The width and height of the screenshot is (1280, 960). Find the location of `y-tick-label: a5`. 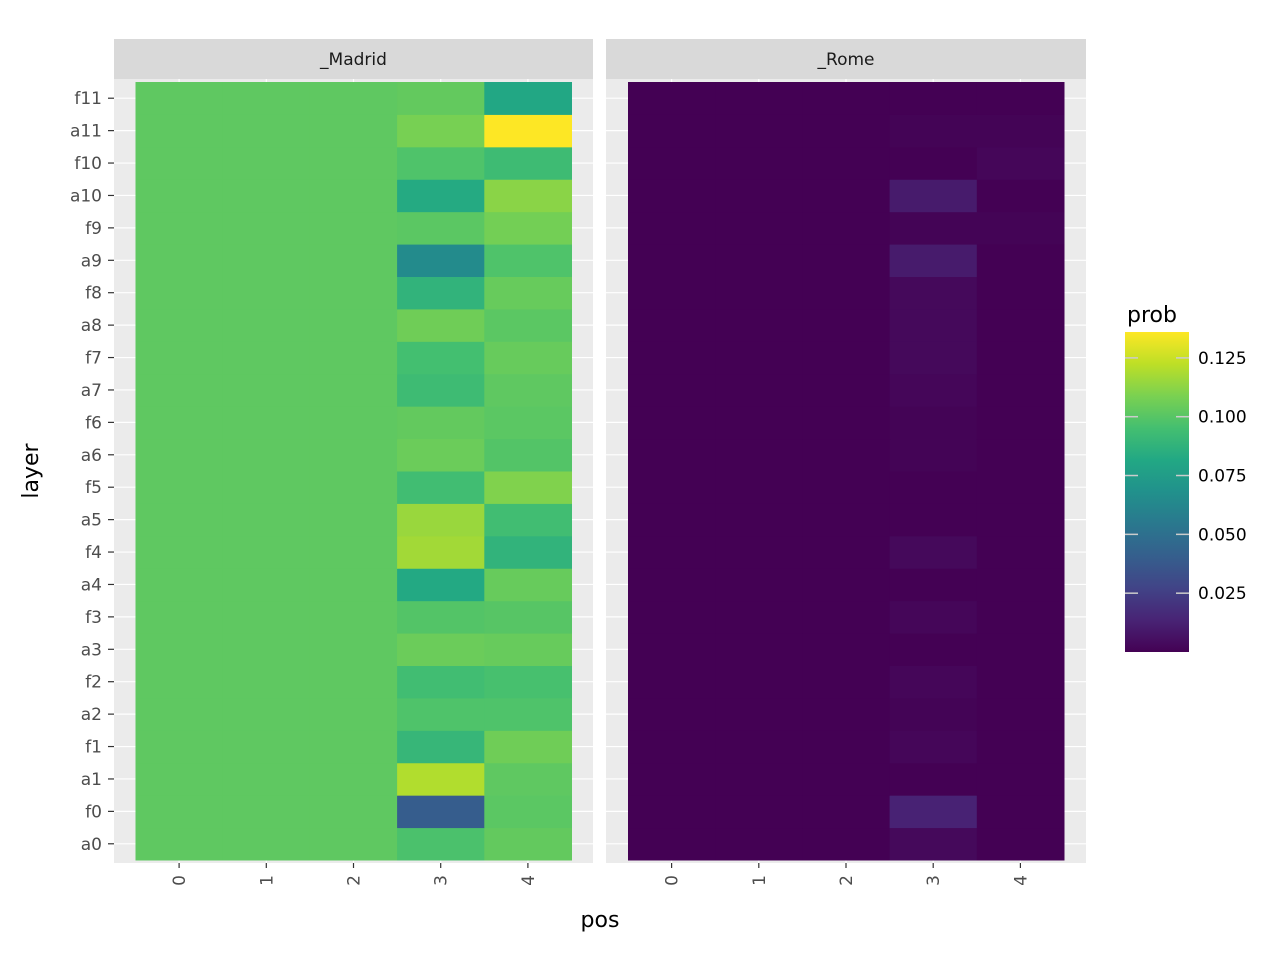

y-tick-label: a5 is located at coordinates (91, 521).